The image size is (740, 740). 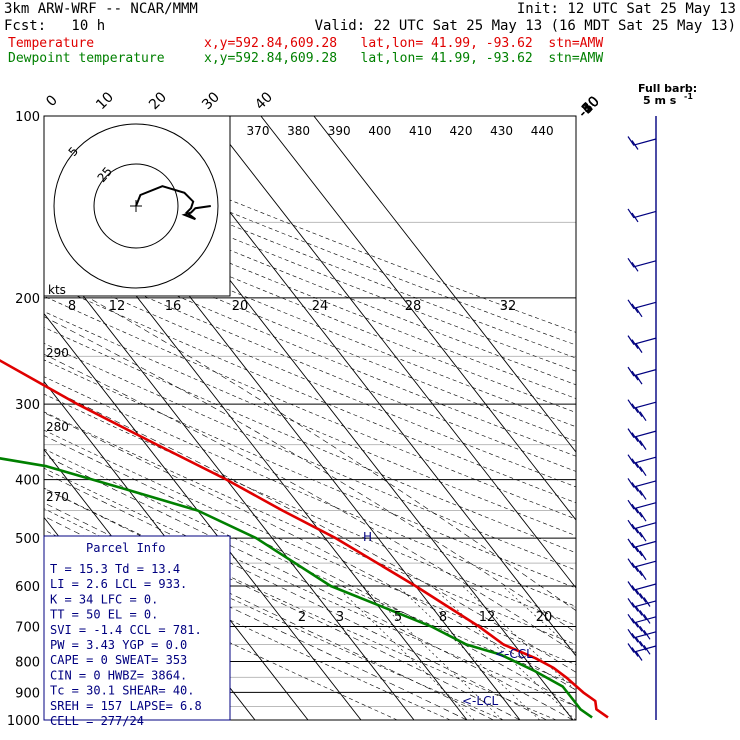 I want to click on lcl-marker: <-LCL, so click(x=480, y=701).